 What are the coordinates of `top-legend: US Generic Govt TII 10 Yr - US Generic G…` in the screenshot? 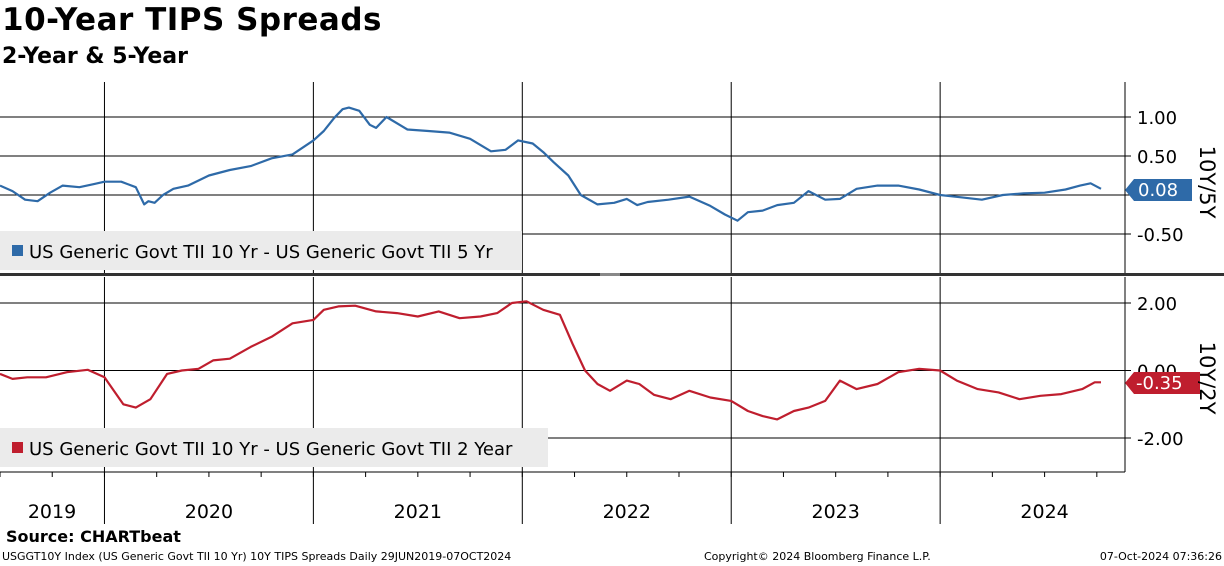 It's located at (261, 250).